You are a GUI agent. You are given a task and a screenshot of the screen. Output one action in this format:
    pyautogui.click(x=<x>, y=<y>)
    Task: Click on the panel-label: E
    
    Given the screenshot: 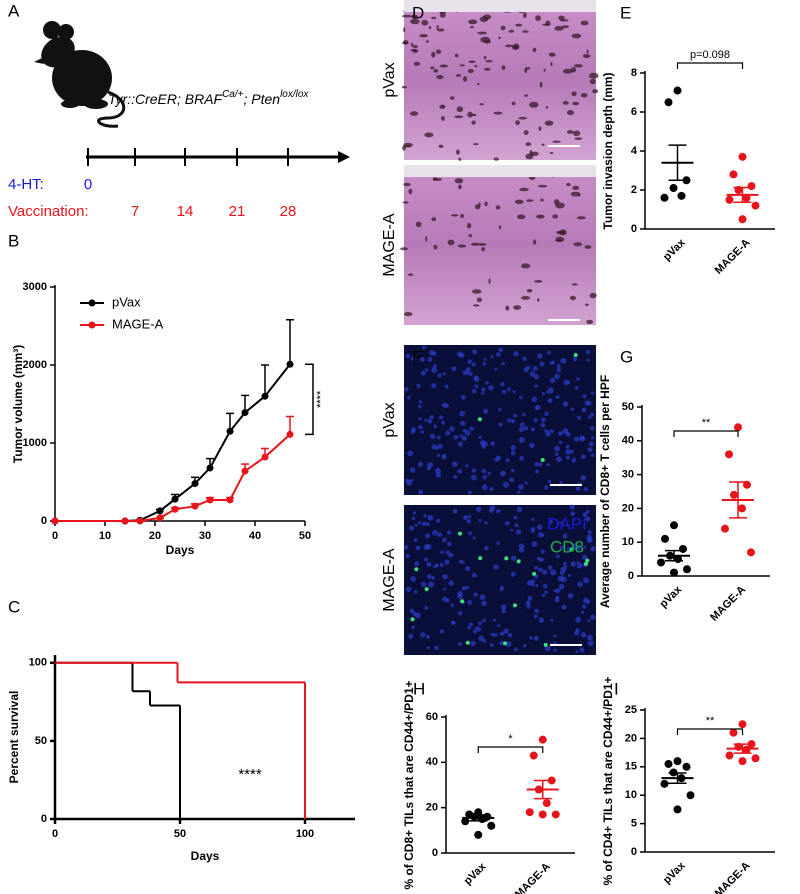 What is the action you would take?
    pyautogui.click(x=625, y=12)
    